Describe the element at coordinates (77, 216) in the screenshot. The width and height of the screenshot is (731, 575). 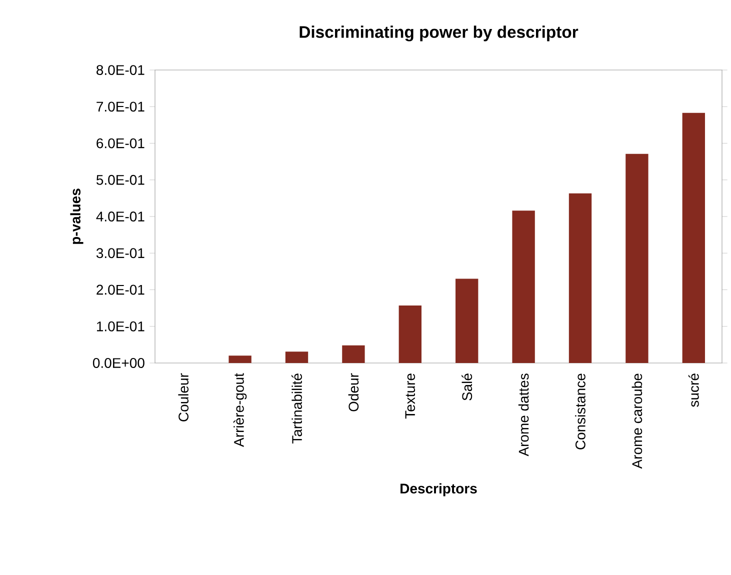
I see `y-axis-title: p-values` at that location.